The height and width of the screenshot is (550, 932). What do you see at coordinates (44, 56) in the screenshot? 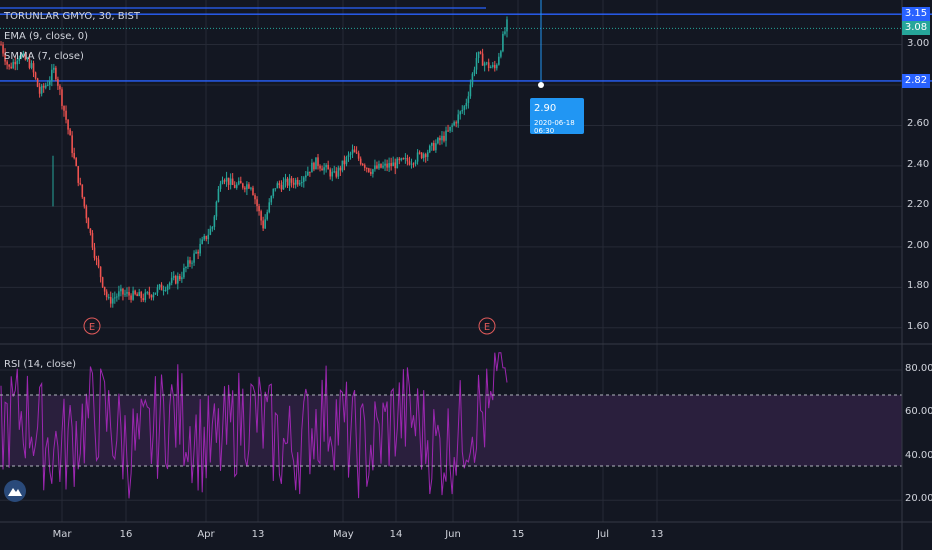
I see `smma-legend: SMMA (7, close)` at bounding box center [44, 56].